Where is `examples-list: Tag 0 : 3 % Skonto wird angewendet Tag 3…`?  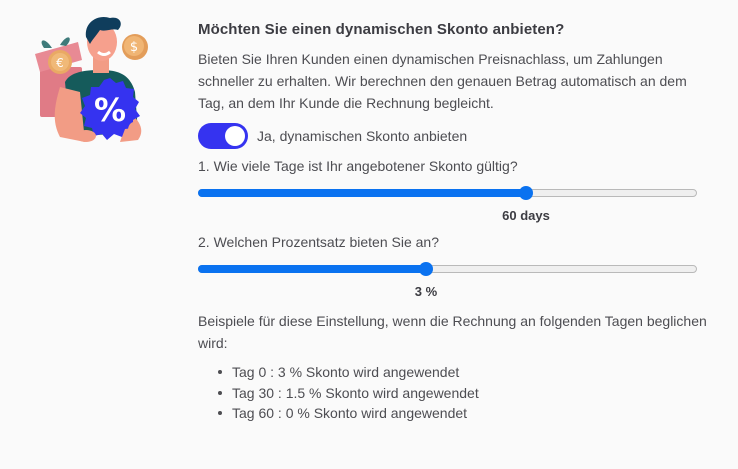 examples-list: Tag 0 : 3 % Skonto wird angewendet Tag 3… is located at coordinates (458, 393).